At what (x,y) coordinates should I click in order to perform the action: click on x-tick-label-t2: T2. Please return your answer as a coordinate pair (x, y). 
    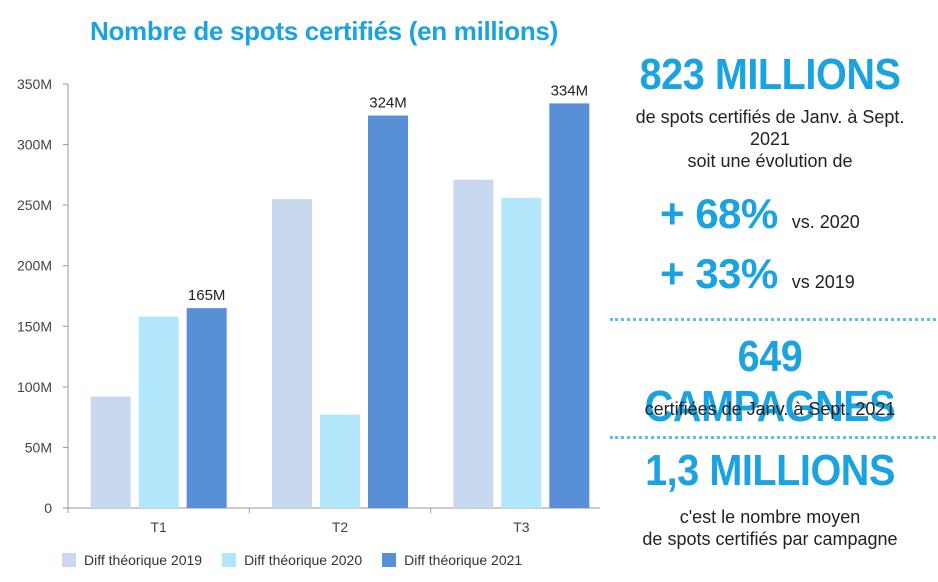
    Looking at the image, I should click on (340, 527).